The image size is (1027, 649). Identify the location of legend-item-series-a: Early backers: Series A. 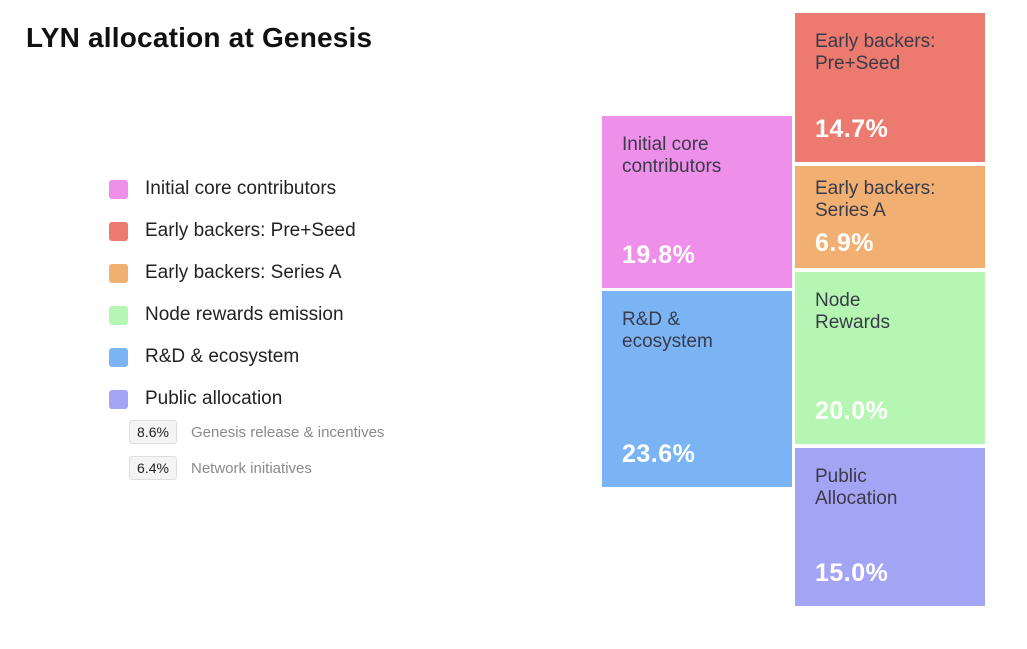
(269, 273).